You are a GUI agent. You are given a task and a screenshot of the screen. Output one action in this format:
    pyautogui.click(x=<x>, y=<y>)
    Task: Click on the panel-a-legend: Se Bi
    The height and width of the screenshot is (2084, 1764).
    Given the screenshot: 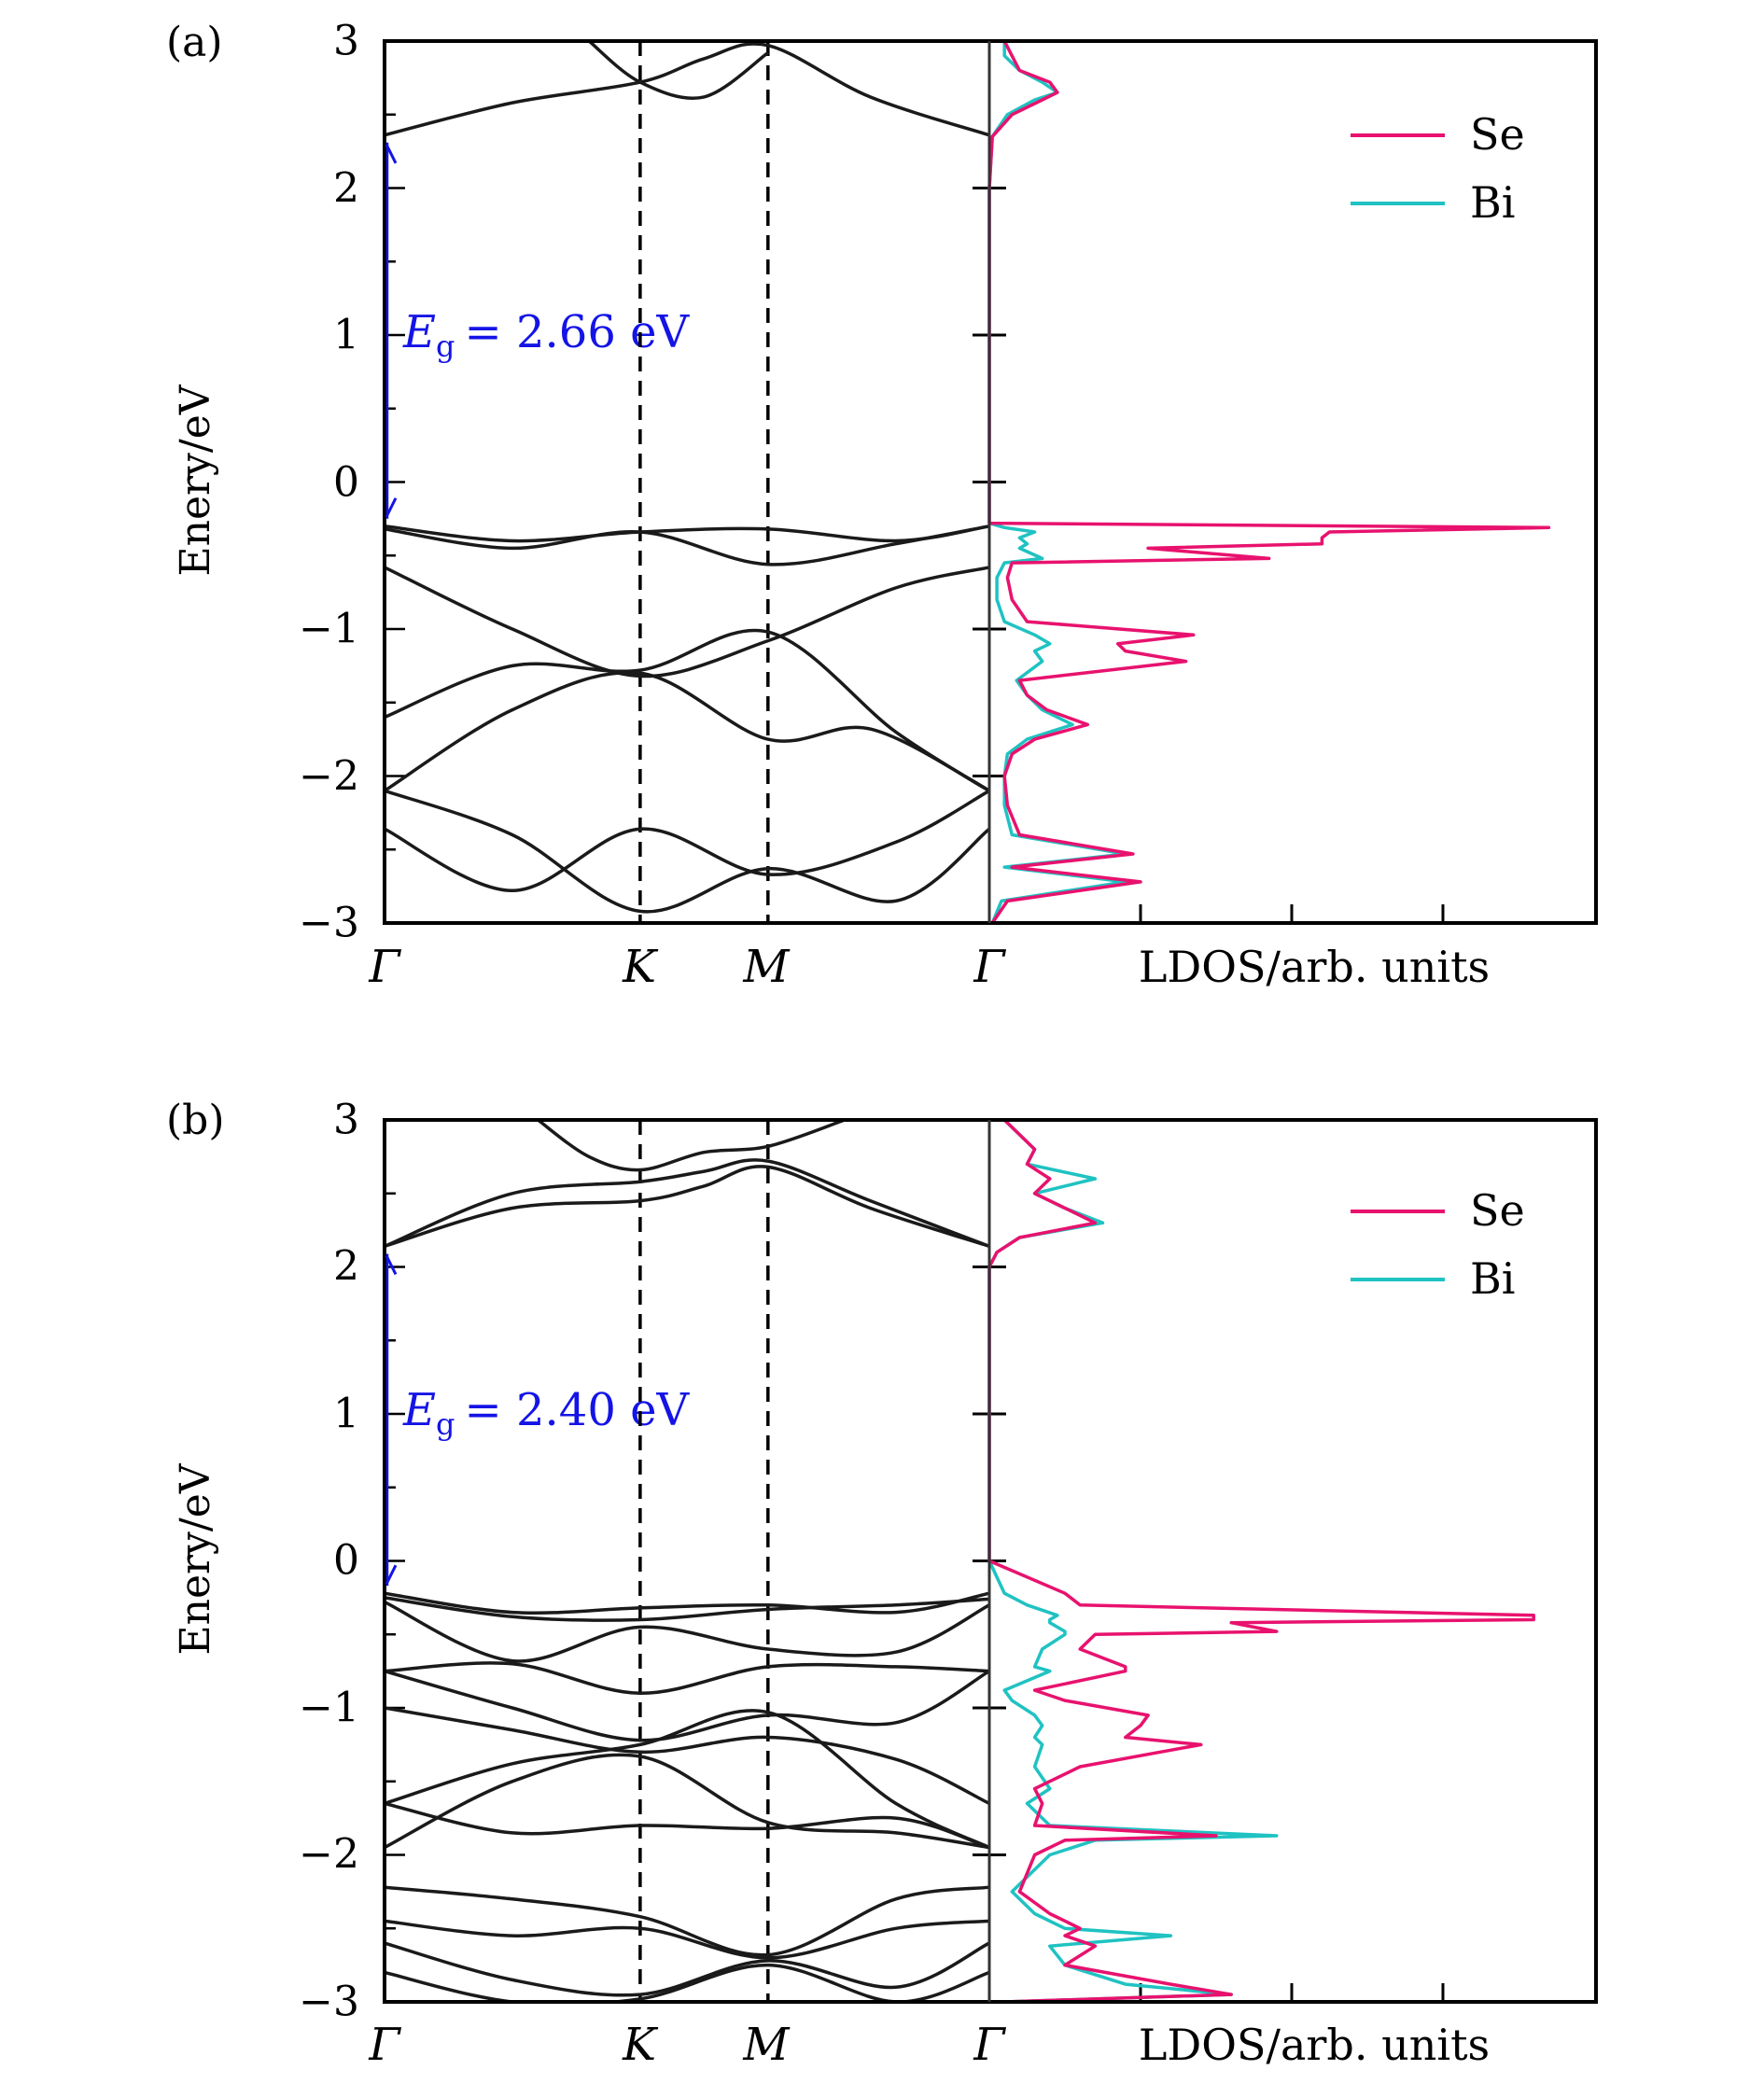 What is the action you would take?
    pyautogui.click(x=1438, y=168)
    